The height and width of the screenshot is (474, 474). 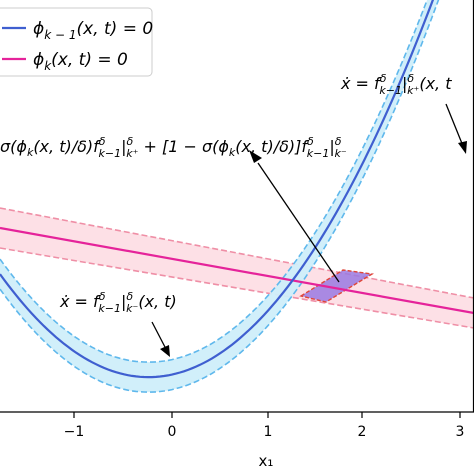 I want to click on x-tick-label: 2, so click(x=362, y=432).